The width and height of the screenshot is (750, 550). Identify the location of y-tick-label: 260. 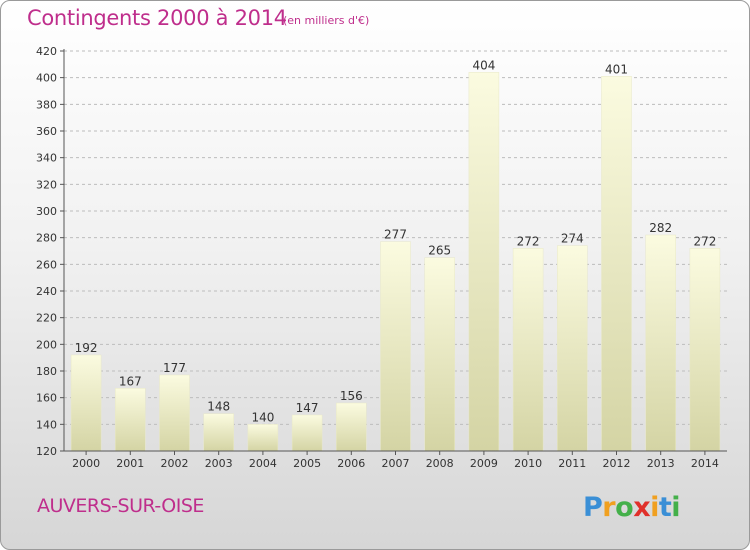
(46, 264).